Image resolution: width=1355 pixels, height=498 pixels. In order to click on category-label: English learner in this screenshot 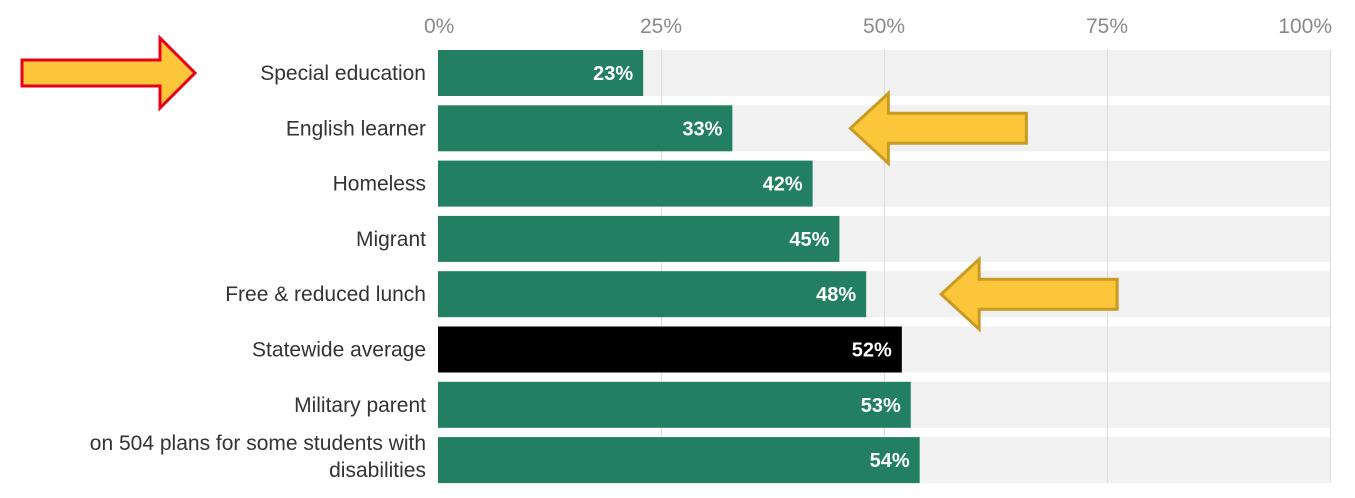, I will do `click(356, 128)`.